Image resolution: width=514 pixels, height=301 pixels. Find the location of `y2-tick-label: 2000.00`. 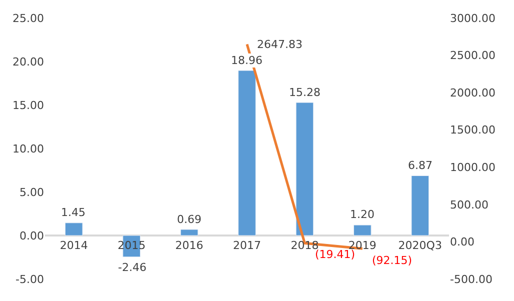

y2-tick-label: 2000.00 is located at coordinates (473, 93).